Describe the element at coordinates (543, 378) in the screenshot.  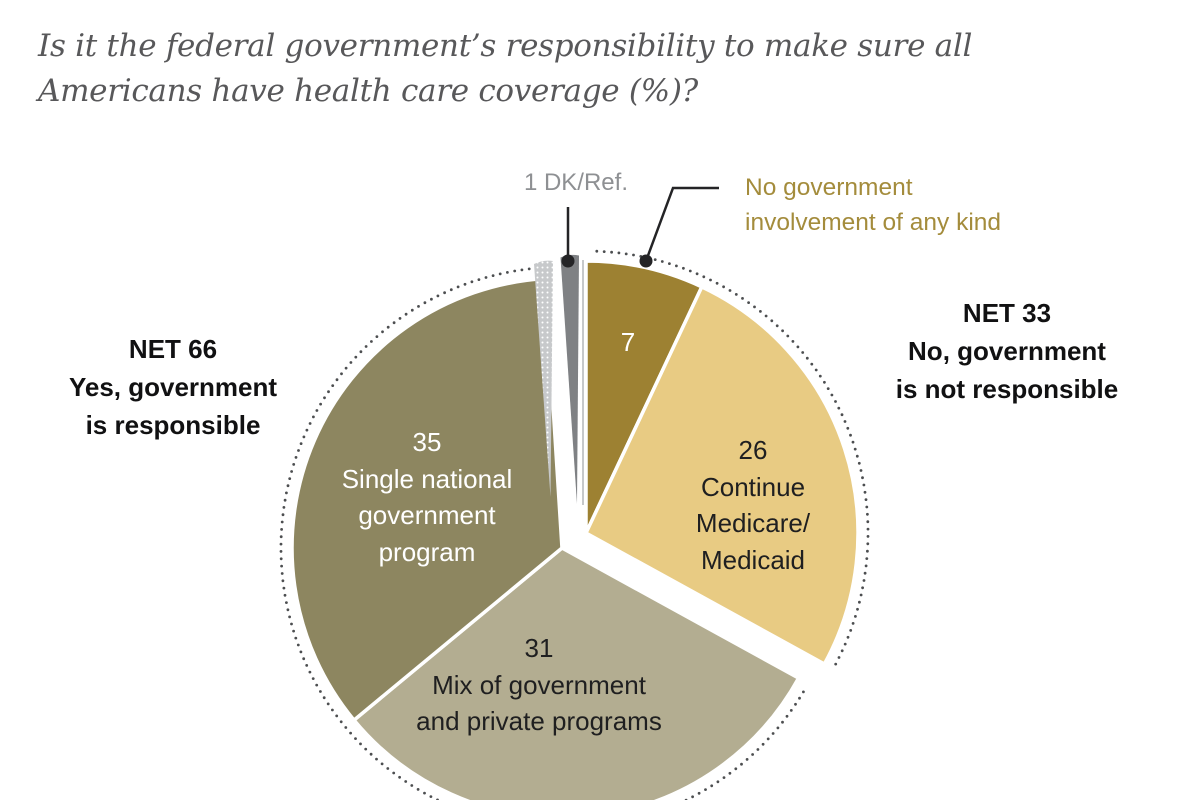
I see `dk-ref-ghost-slice` at that location.